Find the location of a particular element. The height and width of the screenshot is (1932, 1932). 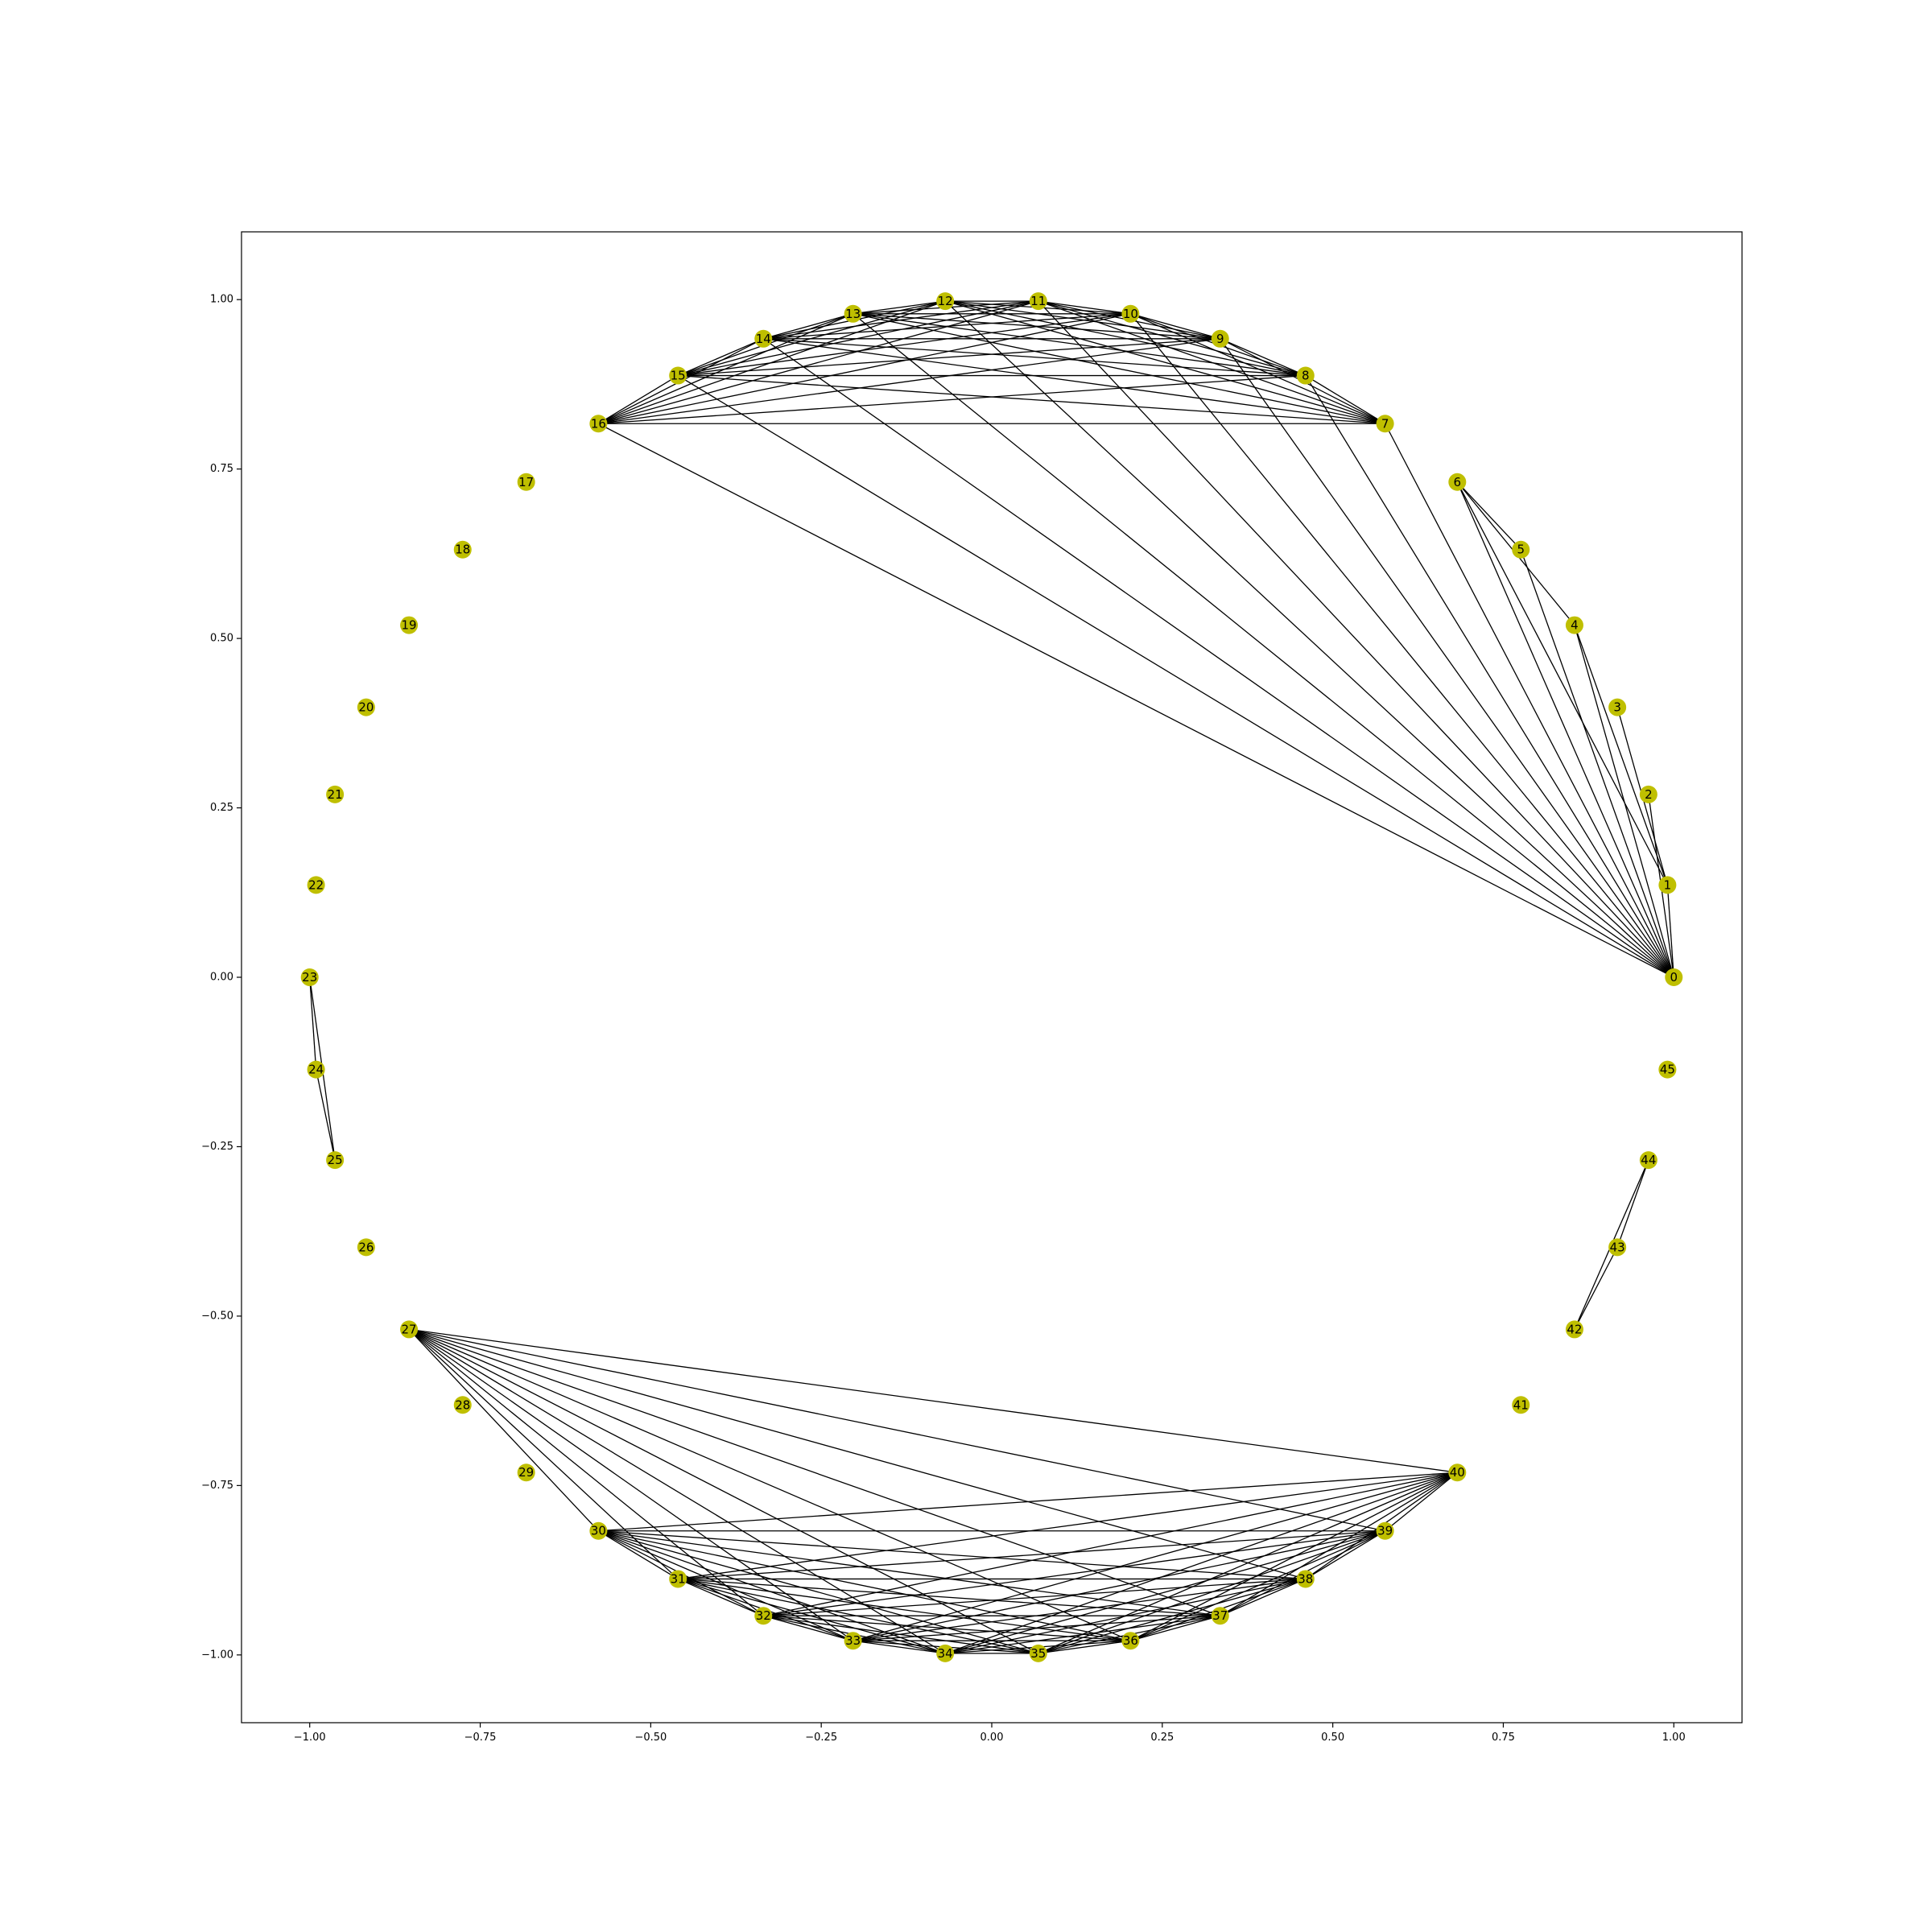

y-axis-ticks: 1.00 0.75 0.50 0.25 0.00 −0.25 −0.50 −0.75 −1.00 is located at coordinates (221, 977).